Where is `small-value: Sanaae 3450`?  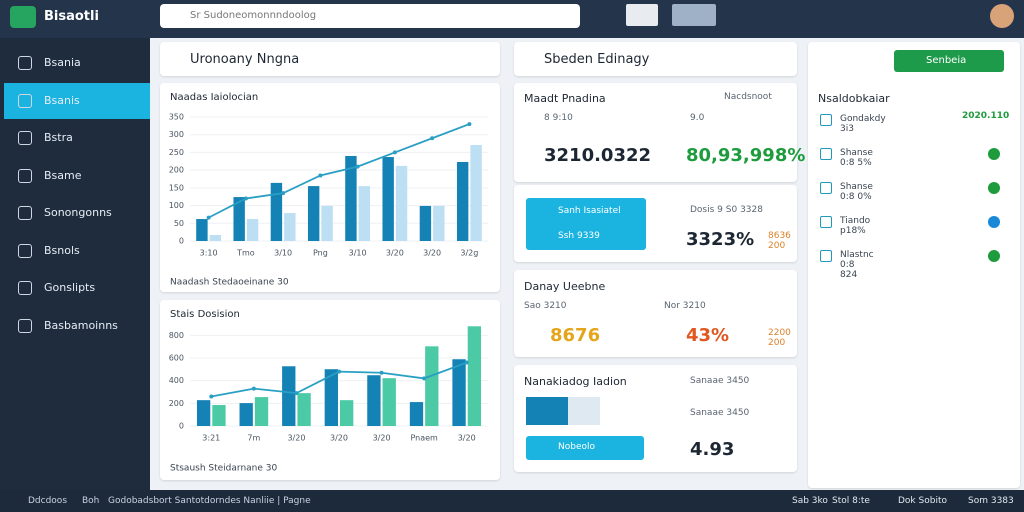 small-value: Sanaae 3450 is located at coordinates (720, 413).